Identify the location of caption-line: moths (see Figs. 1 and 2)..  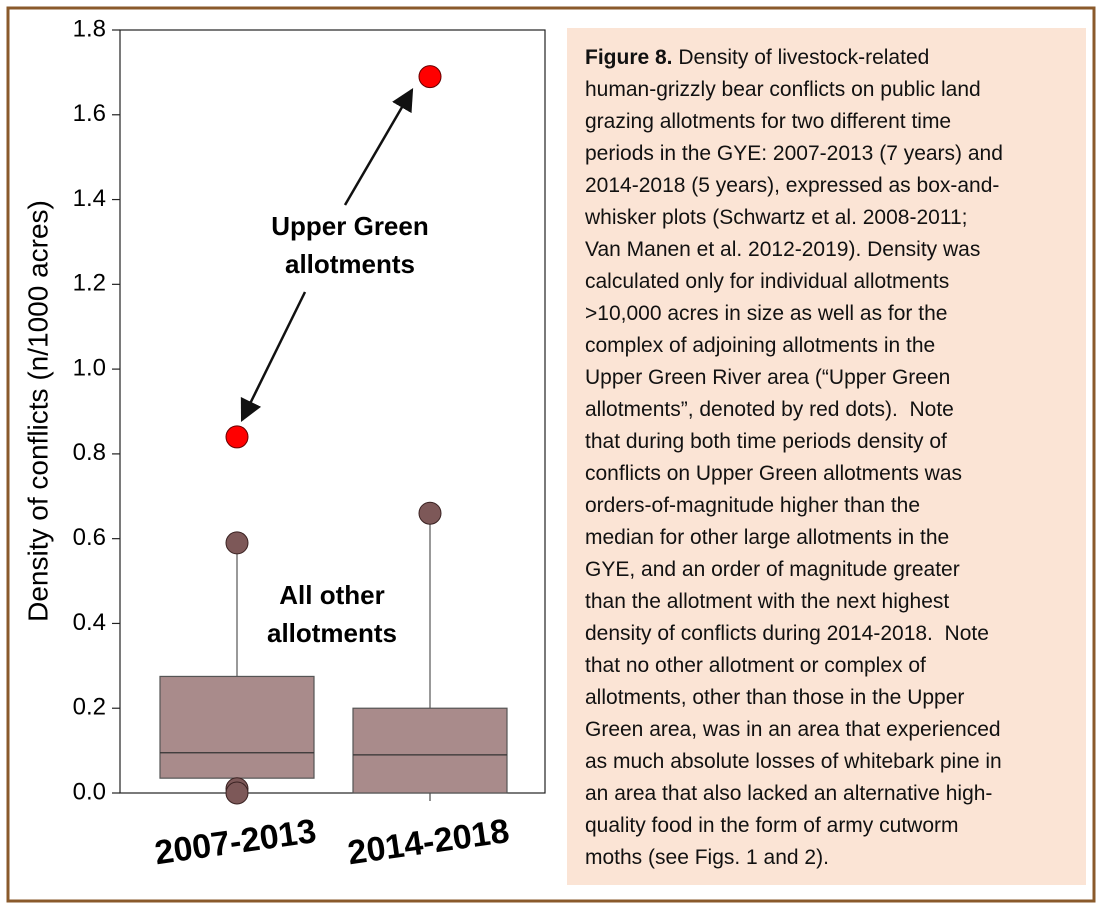
(707, 857).